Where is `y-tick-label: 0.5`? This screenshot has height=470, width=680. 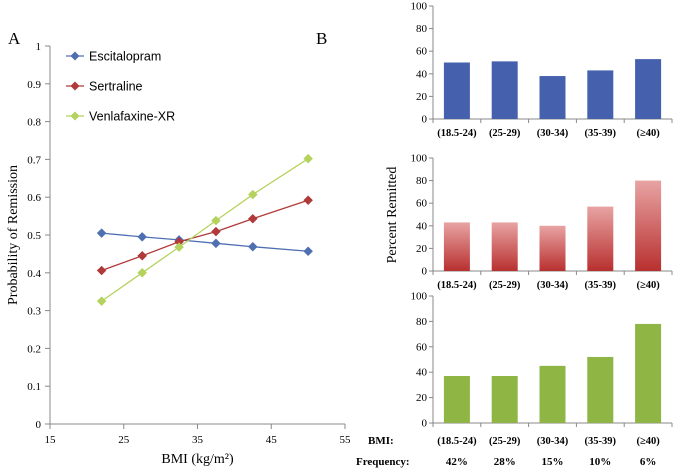 y-tick-label: 0.5 is located at coordinates (34, 236).